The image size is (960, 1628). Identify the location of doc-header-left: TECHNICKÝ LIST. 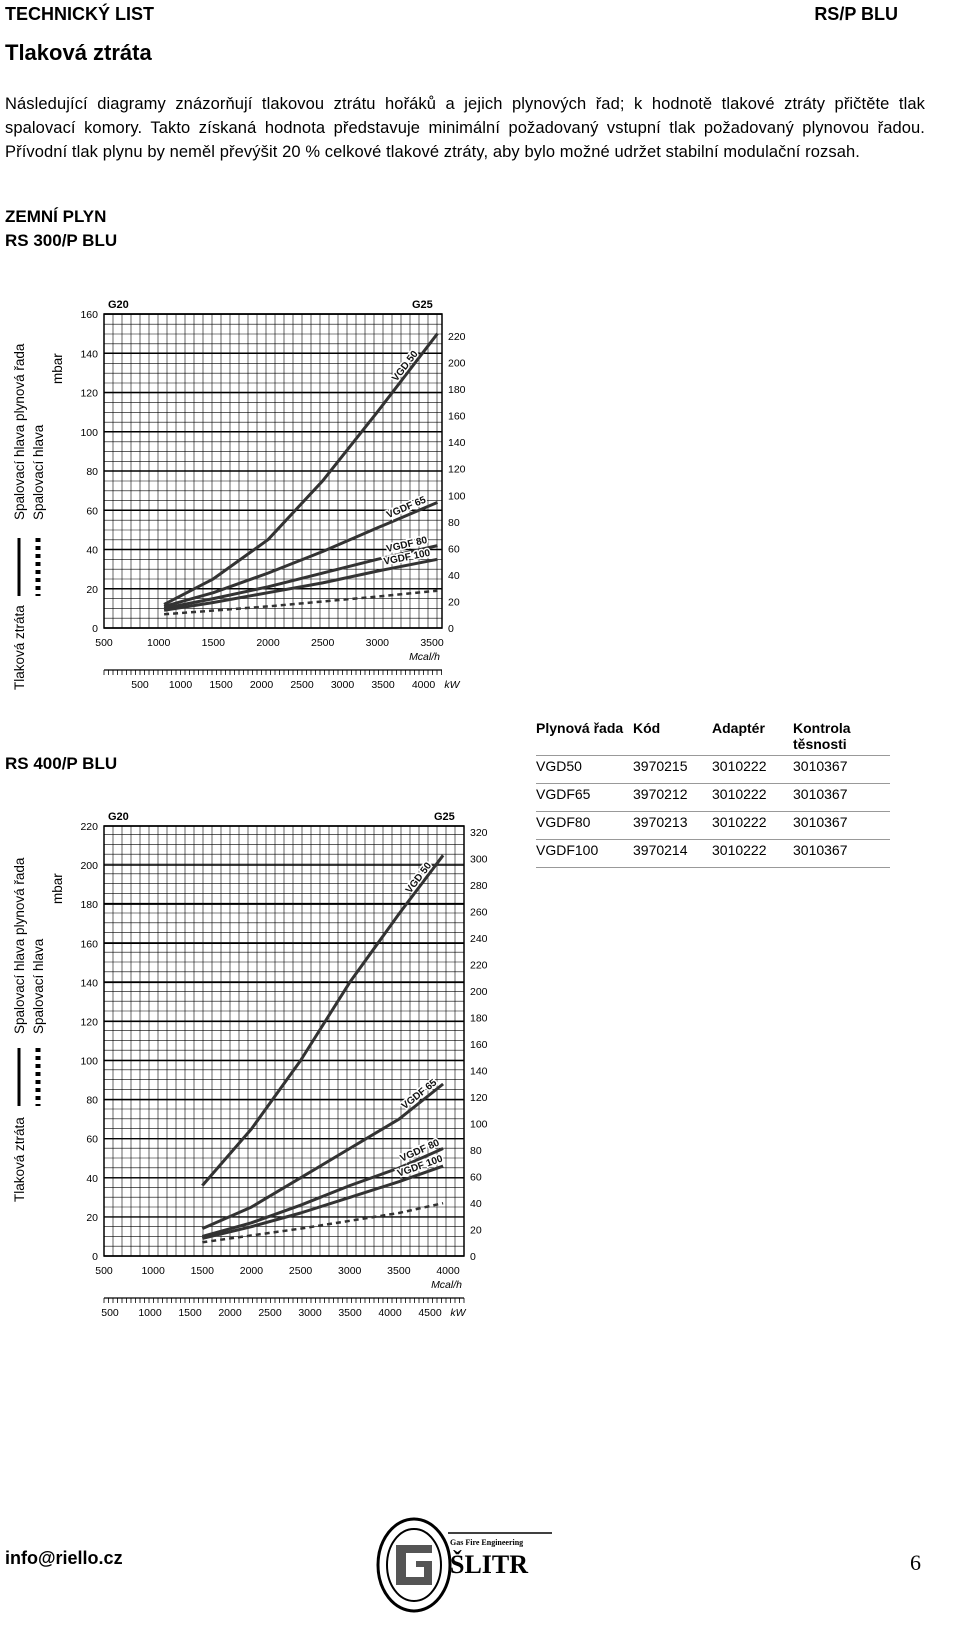
(80, 14).